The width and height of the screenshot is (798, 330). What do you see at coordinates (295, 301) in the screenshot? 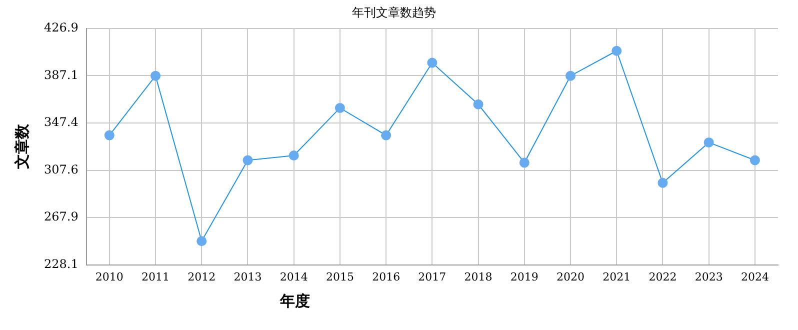
I see `x-axis-title: 年度` at bounding box center [295, 301].